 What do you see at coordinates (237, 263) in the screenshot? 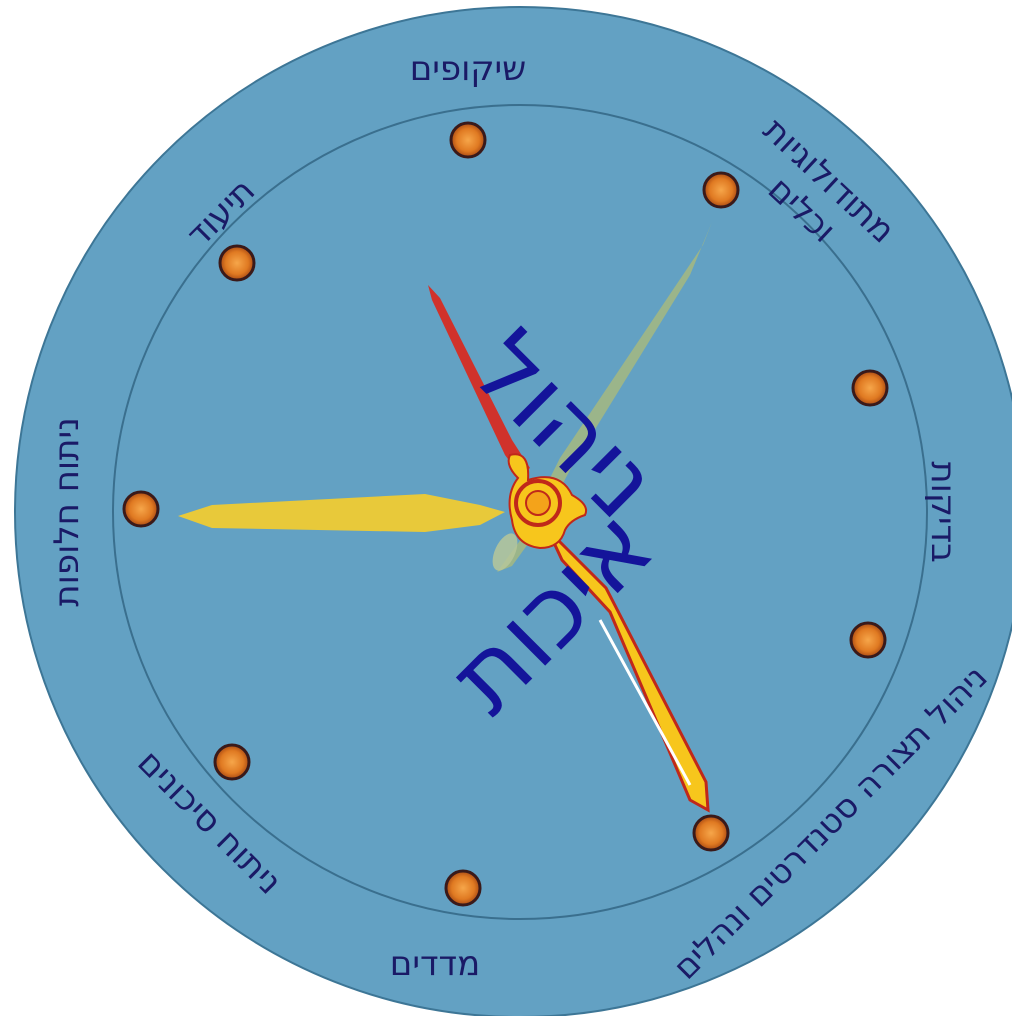
I see `marker-documentation` at bounding box center [237, 263].